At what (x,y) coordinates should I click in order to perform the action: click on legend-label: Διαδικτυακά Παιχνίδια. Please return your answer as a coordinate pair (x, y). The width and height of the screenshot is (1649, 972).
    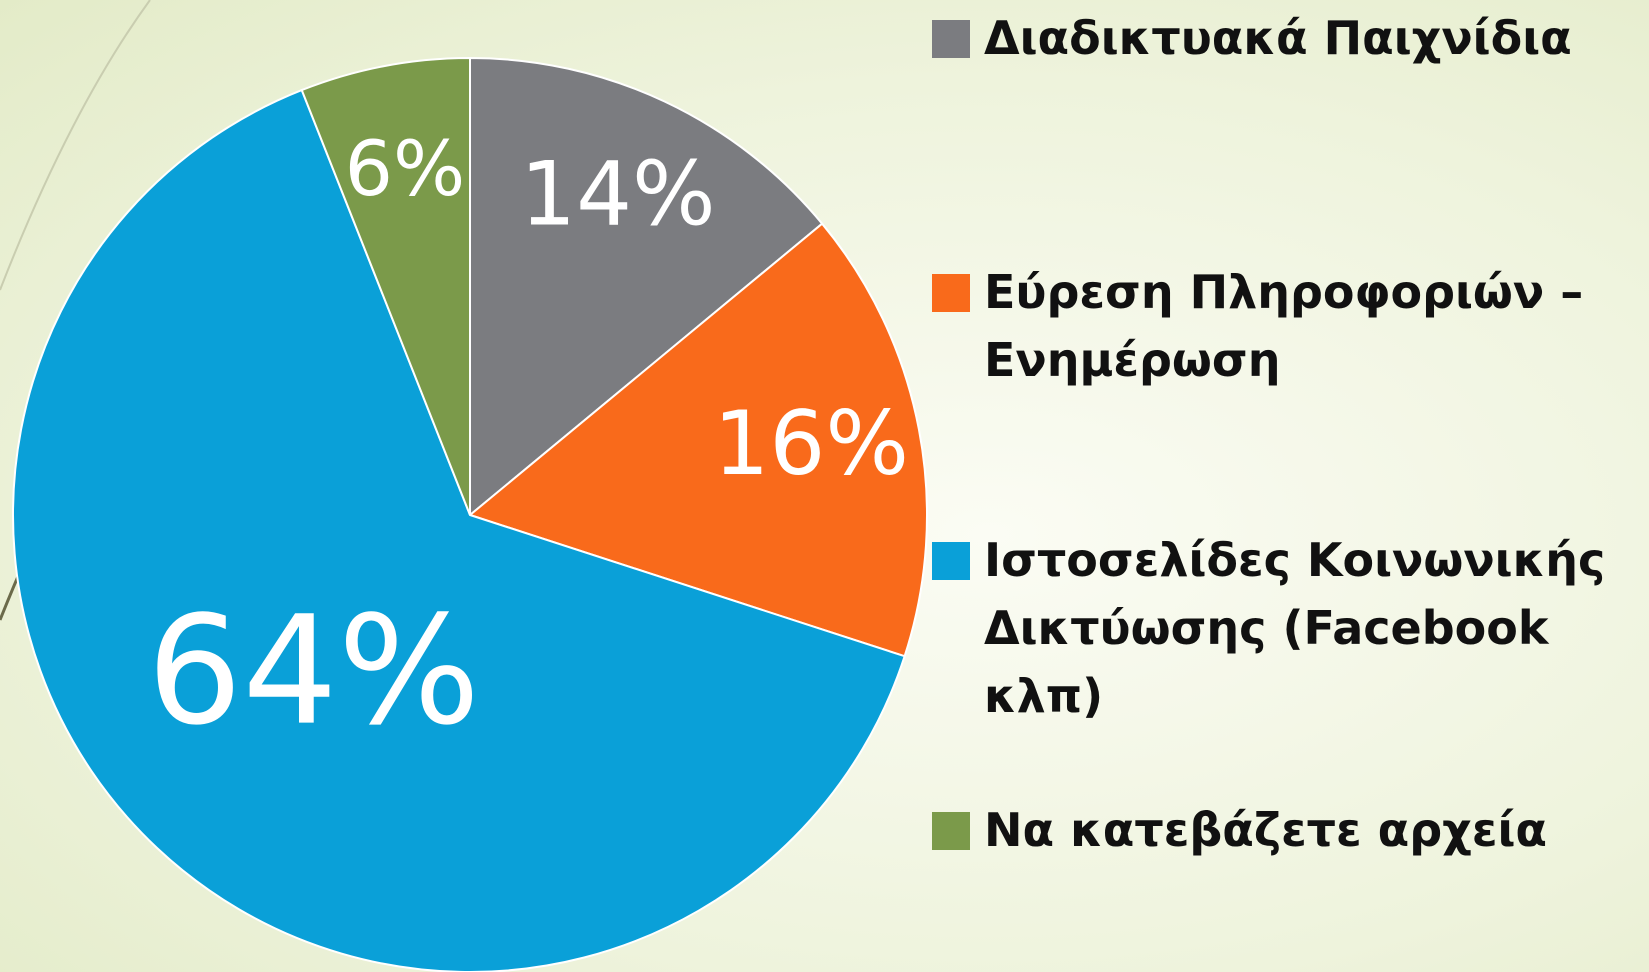
    Looking at the image, I should click on (1278, 38).